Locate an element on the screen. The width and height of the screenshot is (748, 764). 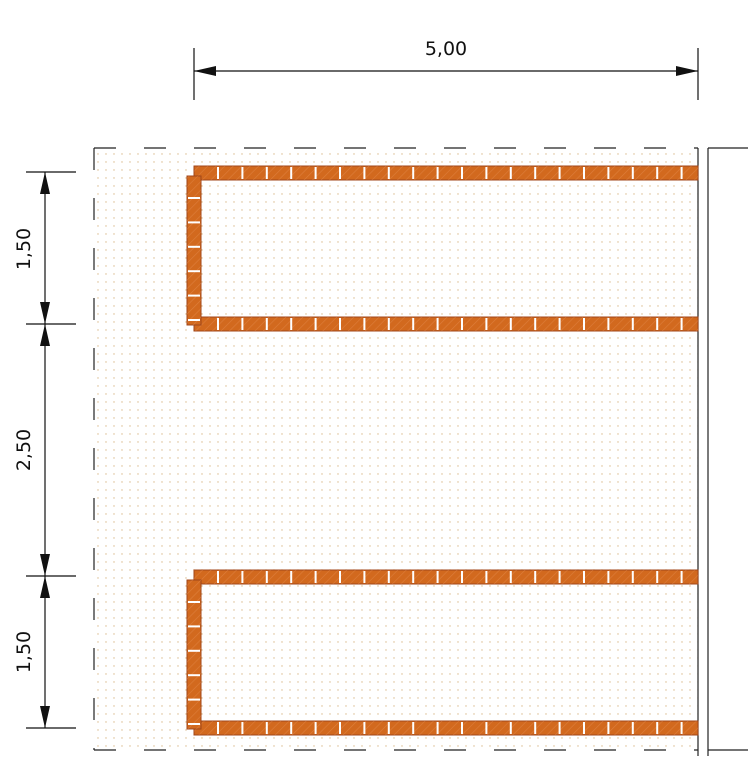
gap-height-label: 2,50 is located at coordinates (24, 450).